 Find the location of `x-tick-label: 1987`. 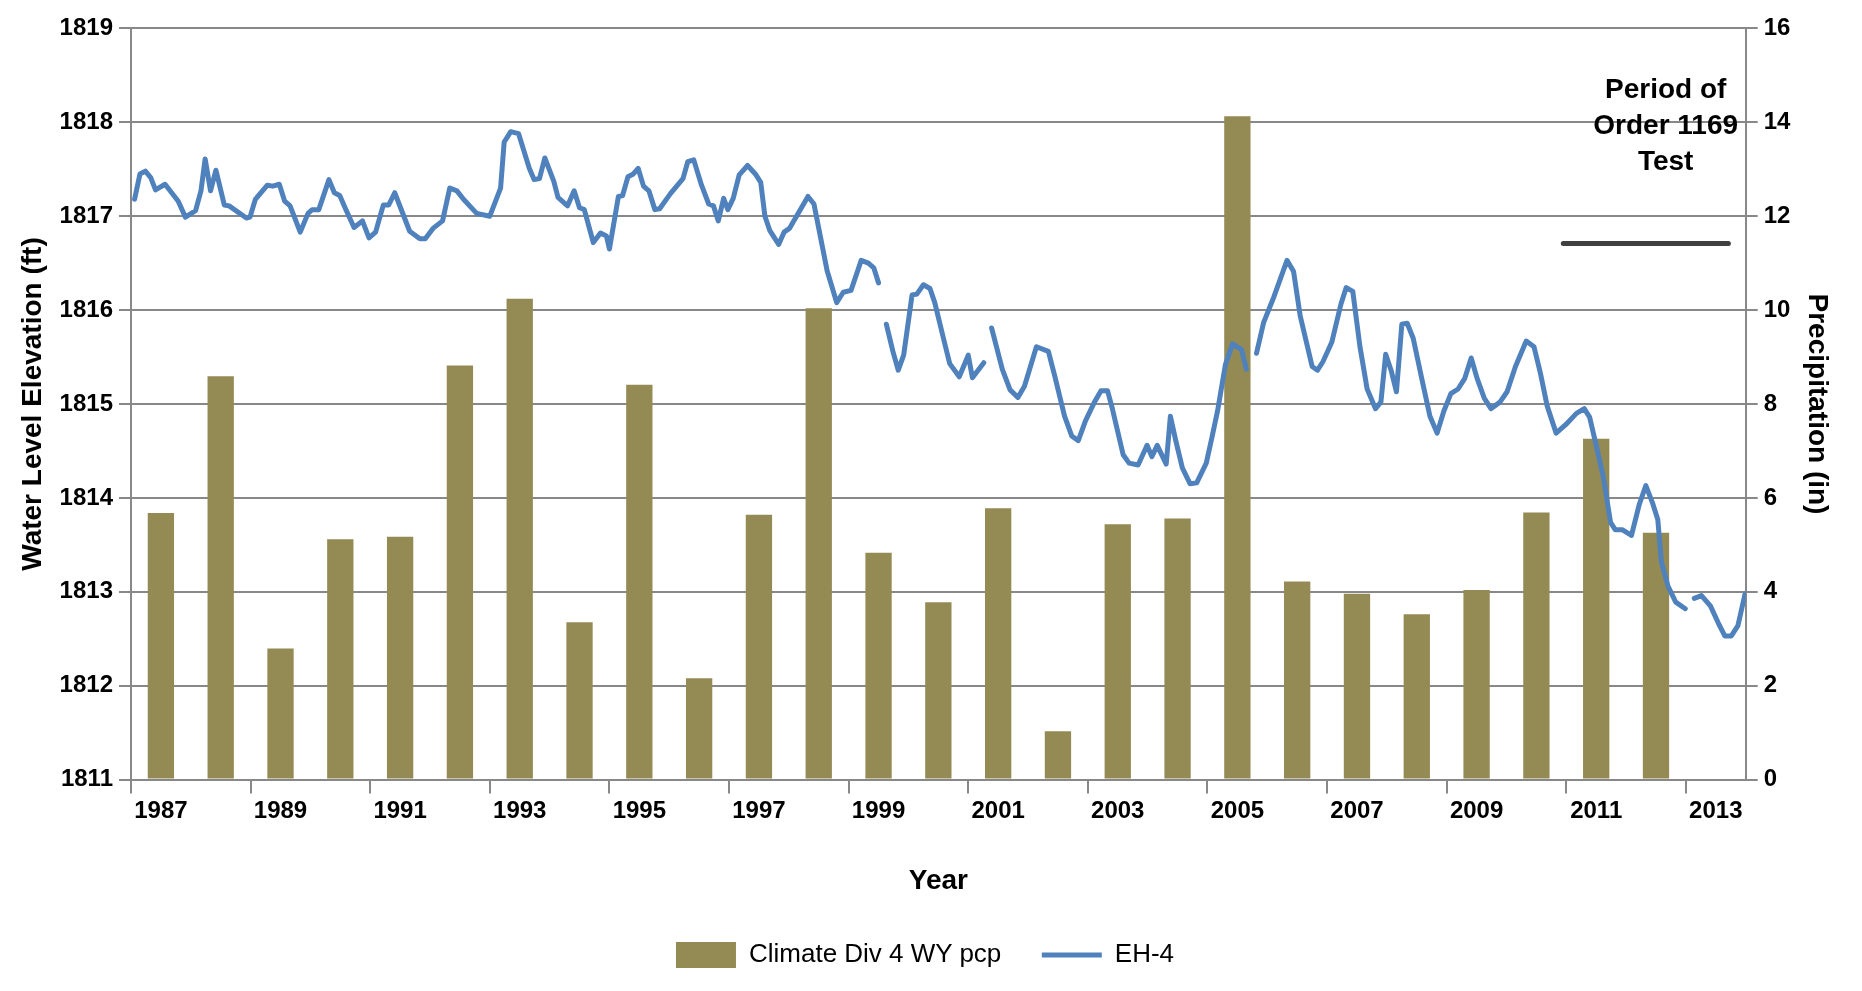

x-tick-label: 1987 is located at coordinates (161, 809).